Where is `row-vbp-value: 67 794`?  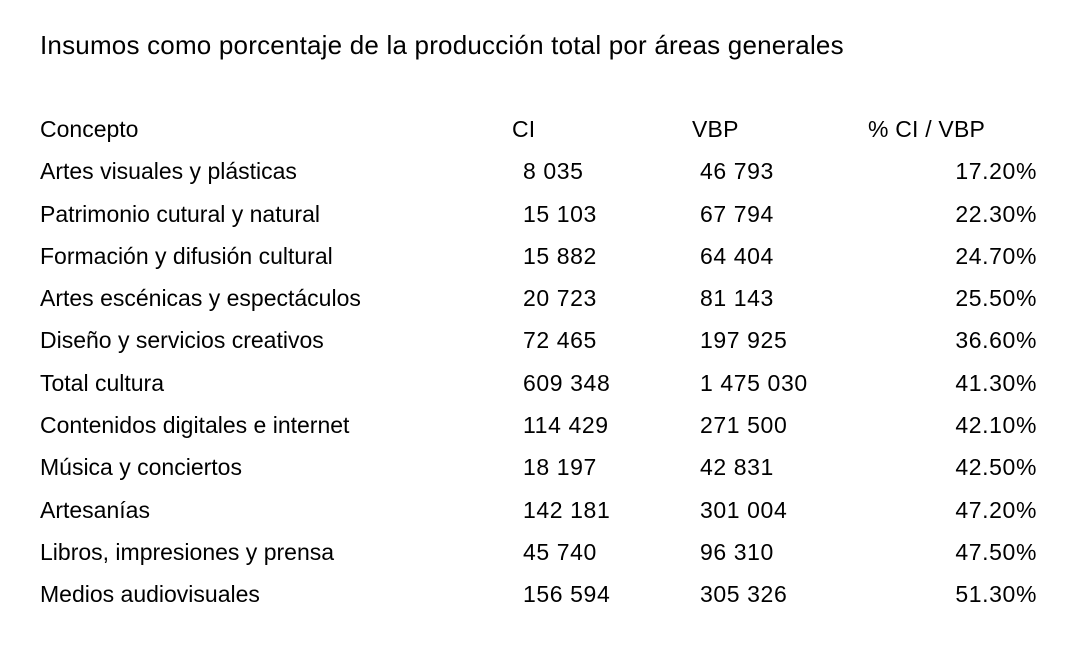 row-vbp-value: 67 794 is located at coordinates (737, 213).